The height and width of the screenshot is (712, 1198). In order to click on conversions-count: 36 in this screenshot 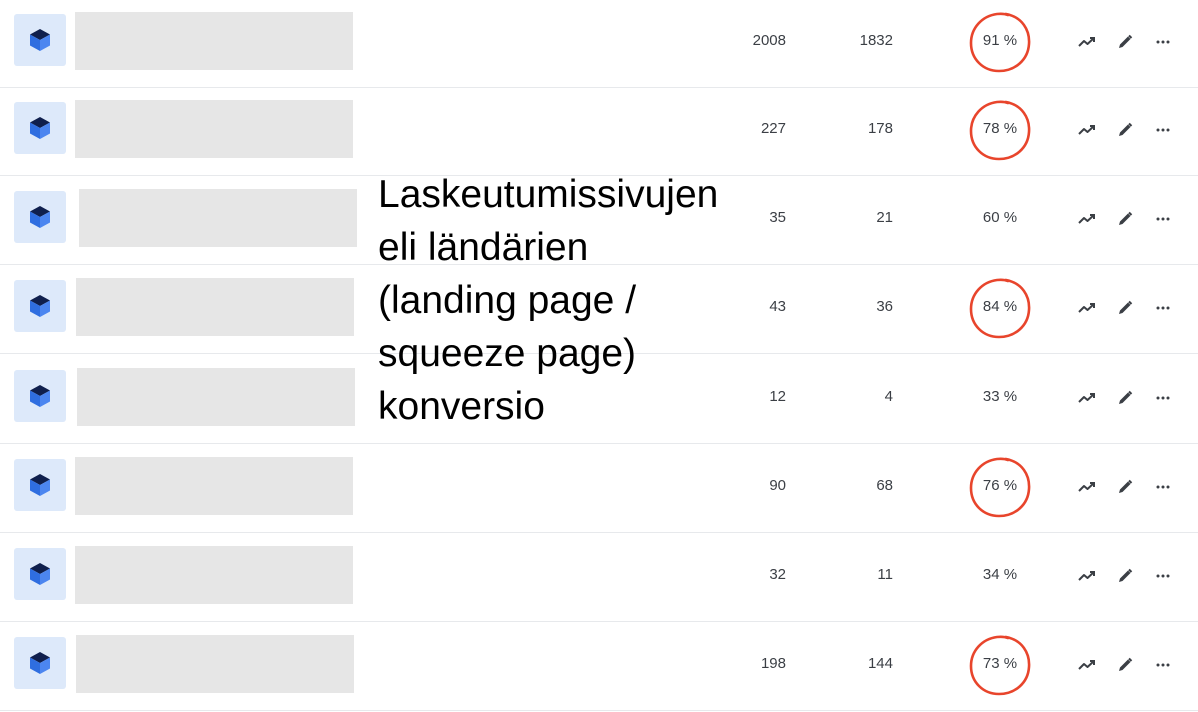, I will do `click(884, 306)`.